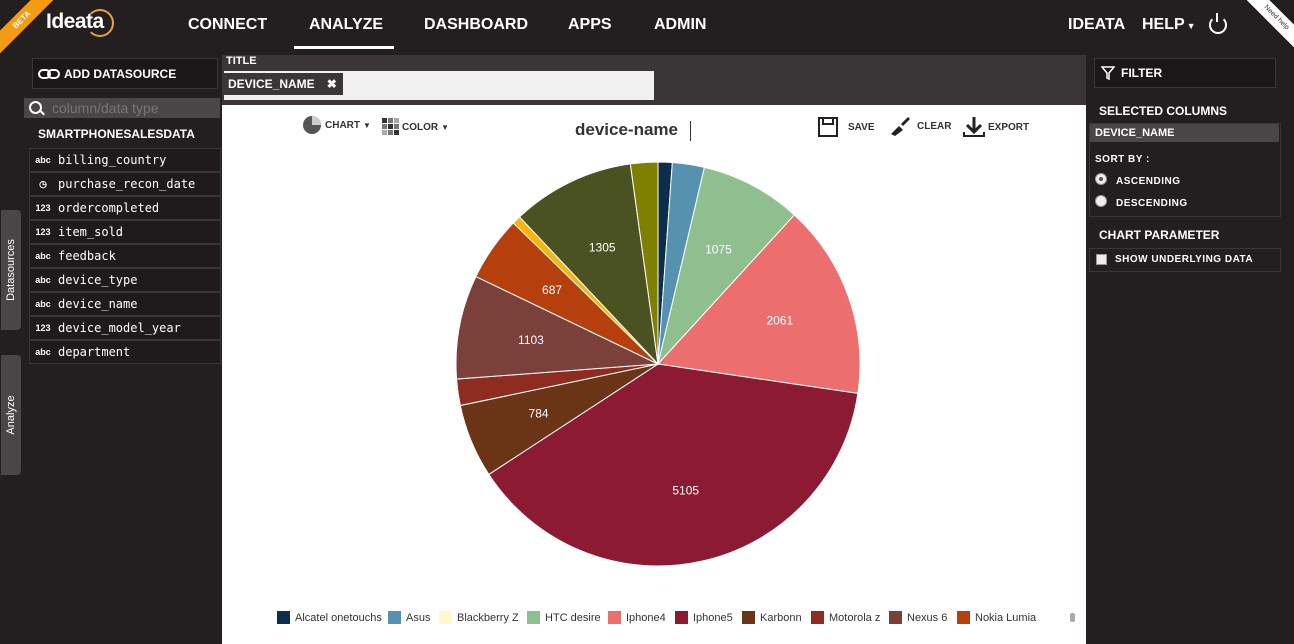 The width and height of the screenshot is (1294, 644). I want to click on save-label: SAVE, so click(861, 127).